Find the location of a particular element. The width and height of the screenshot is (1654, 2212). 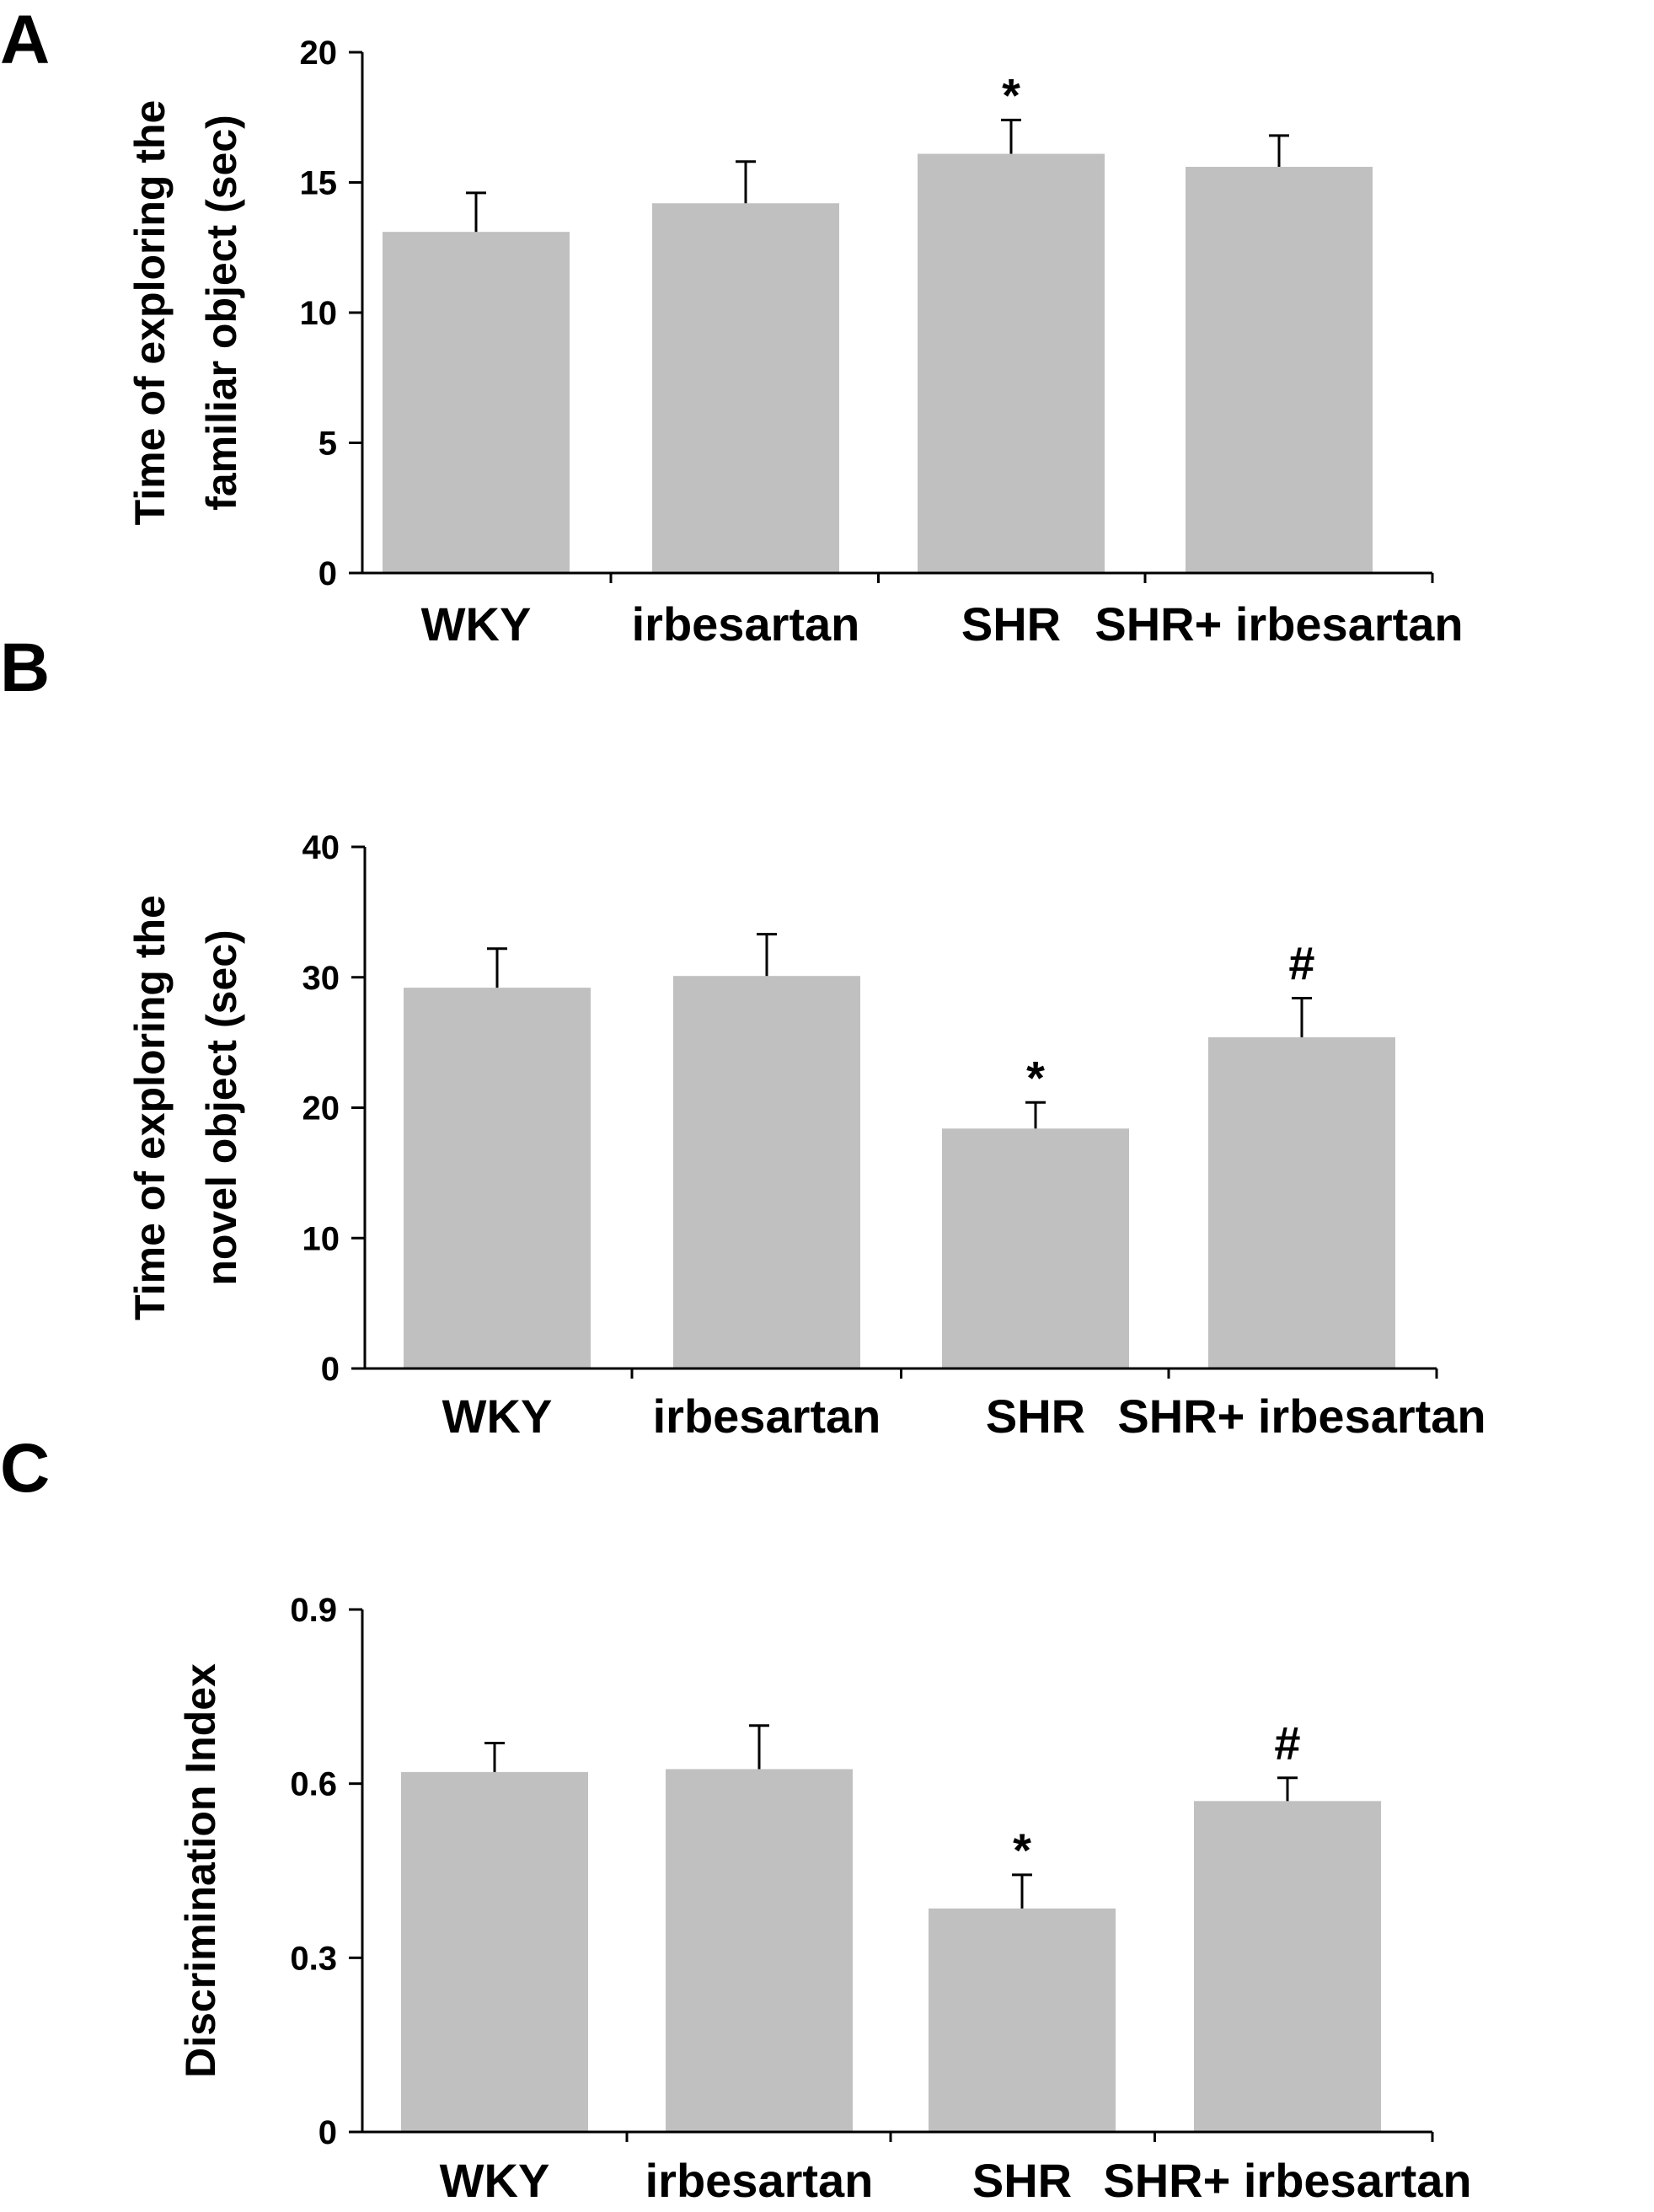

y-axis-title: novel object (sec) is located at coordinates (221, 1107).